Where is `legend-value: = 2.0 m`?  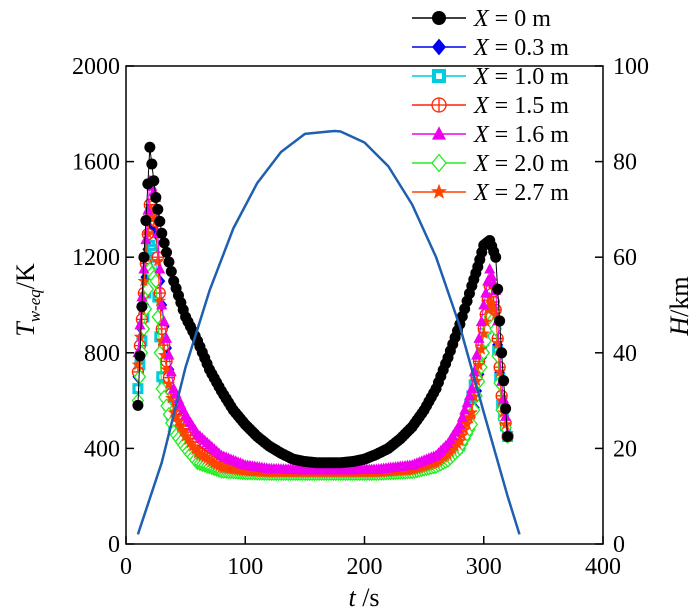 legend-value: = 2.0 m is located at coordinates (529, 164).